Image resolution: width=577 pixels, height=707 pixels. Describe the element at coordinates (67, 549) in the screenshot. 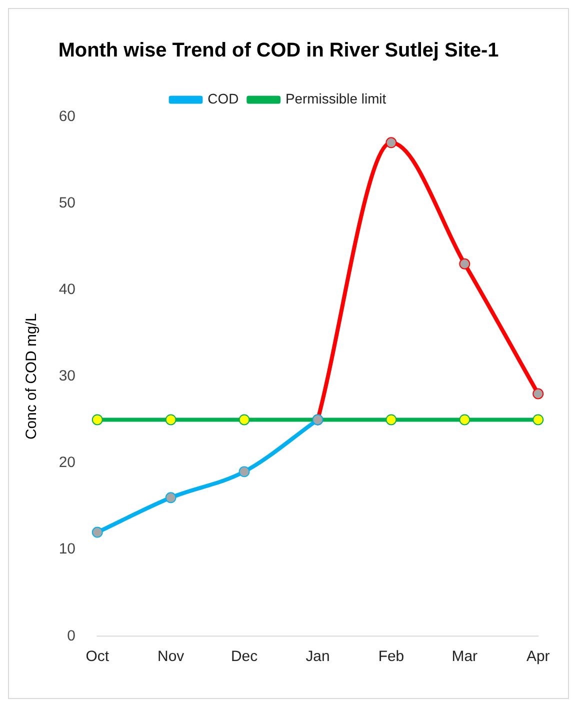

I see `y-tick-label: 10` at that location.